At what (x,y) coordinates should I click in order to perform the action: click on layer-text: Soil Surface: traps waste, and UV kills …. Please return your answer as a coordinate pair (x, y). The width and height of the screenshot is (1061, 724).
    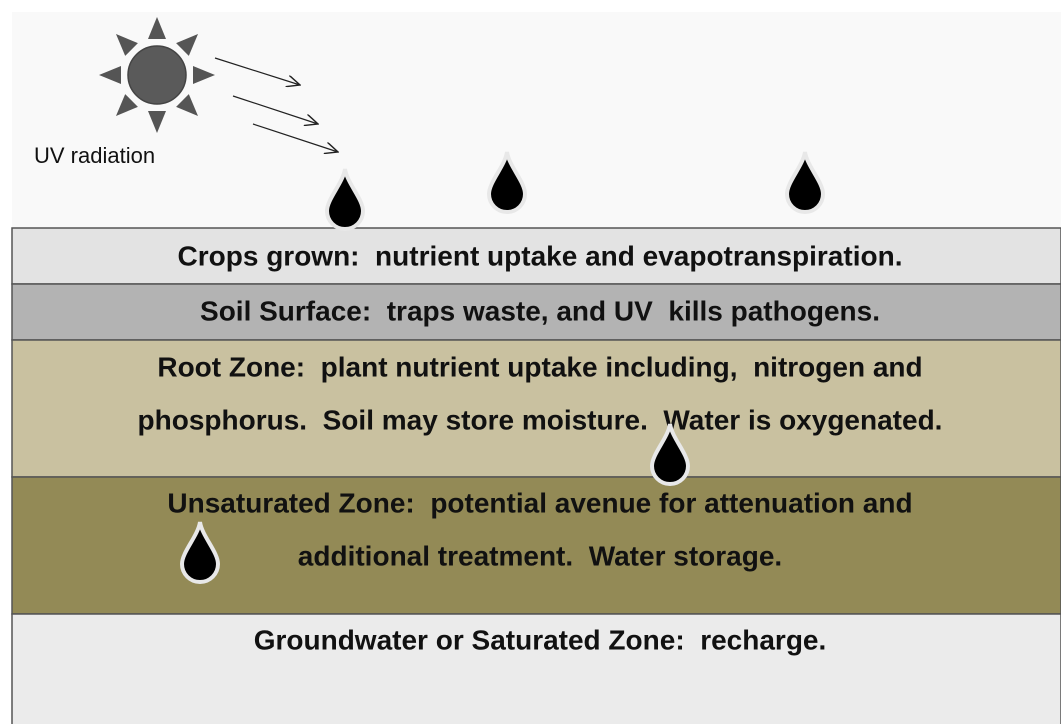
    Looking at the image, I should click on (540, 310).